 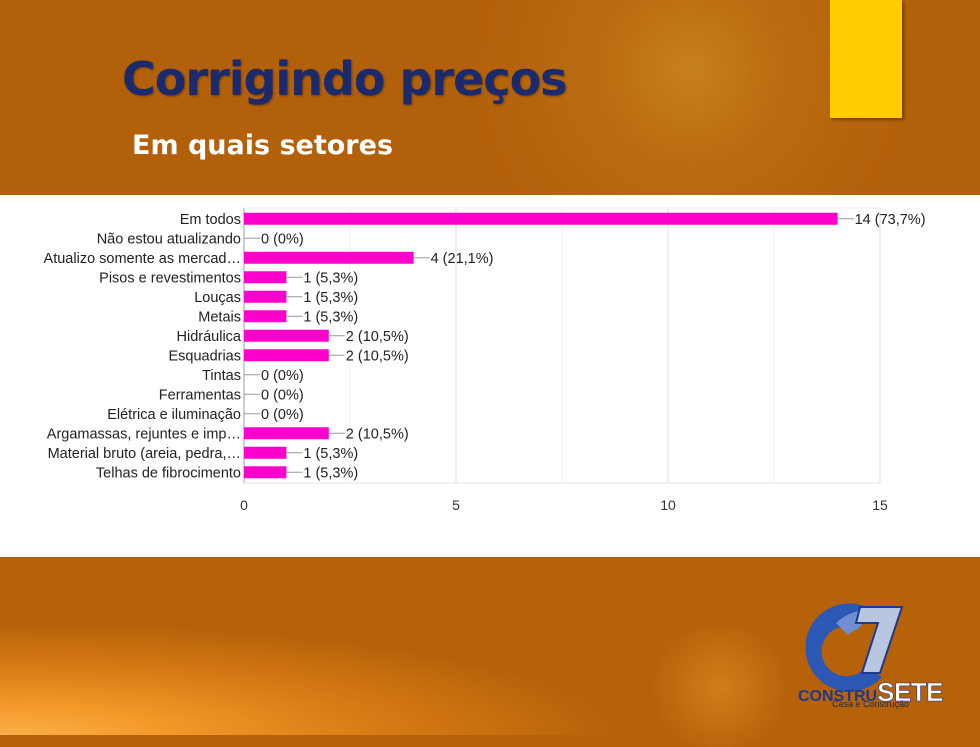 What do you see at coordinates (854, 647) in the screenshot?
I see `construsete-logo-icon` at bounding box center [854, 647].